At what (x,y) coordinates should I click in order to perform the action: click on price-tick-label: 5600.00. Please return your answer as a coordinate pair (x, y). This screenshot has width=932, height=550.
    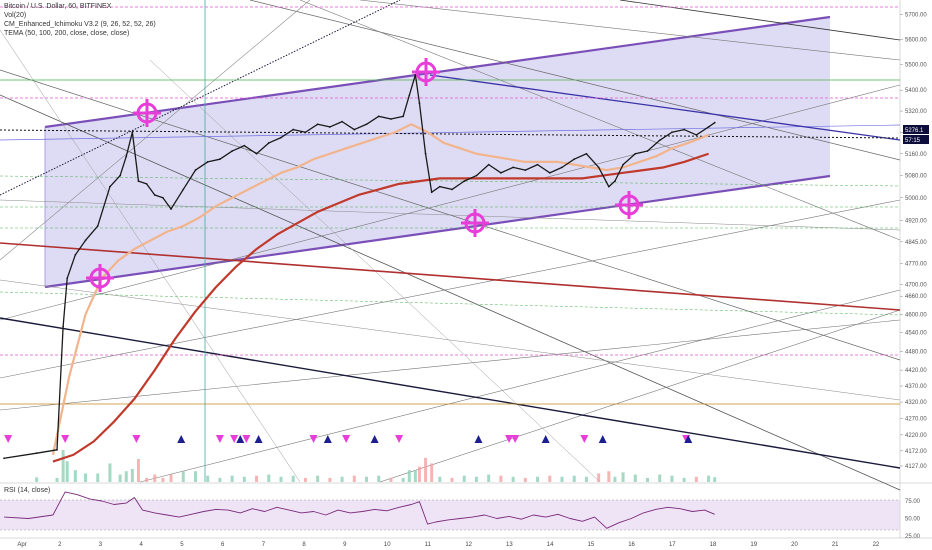
    Looking at the image, I should click on (916, 40).